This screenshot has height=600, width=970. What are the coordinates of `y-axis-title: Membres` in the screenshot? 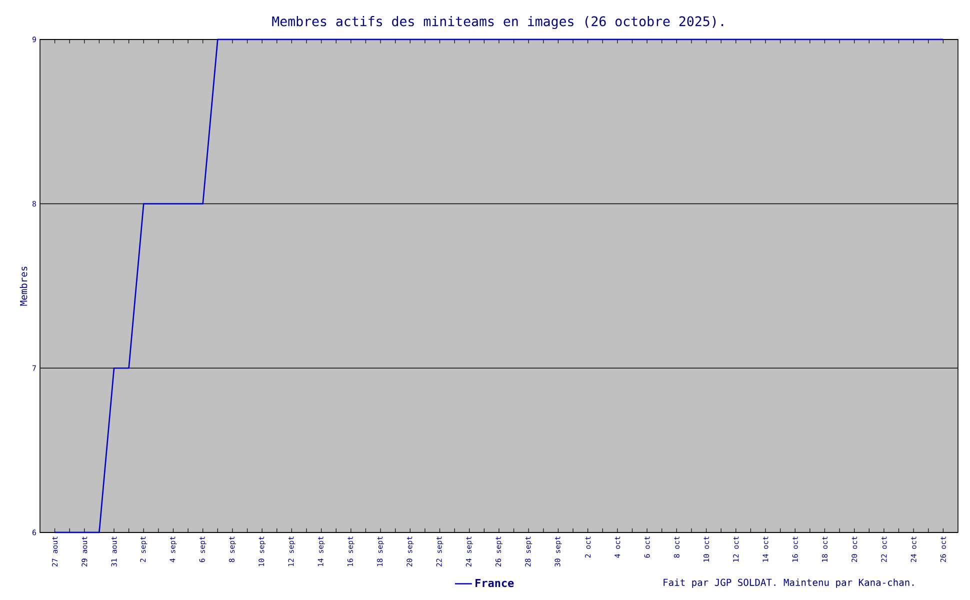 It's located at (24, 286).